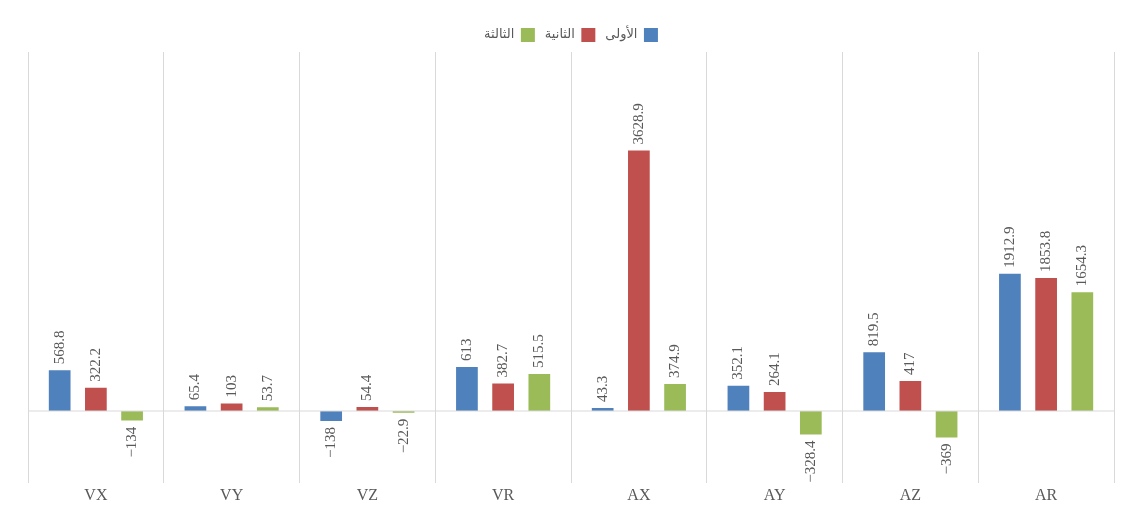 Image resolution: width=1132 pixels, height=526 pixels. Describe the element at coordinates (909, 364) in the screenshot. I see `data-label: 417` at that location.